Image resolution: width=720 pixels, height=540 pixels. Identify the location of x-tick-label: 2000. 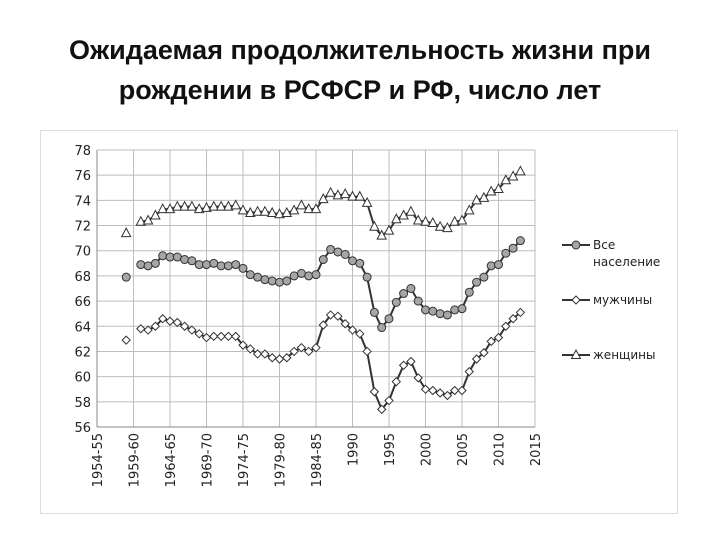
(427, 449).